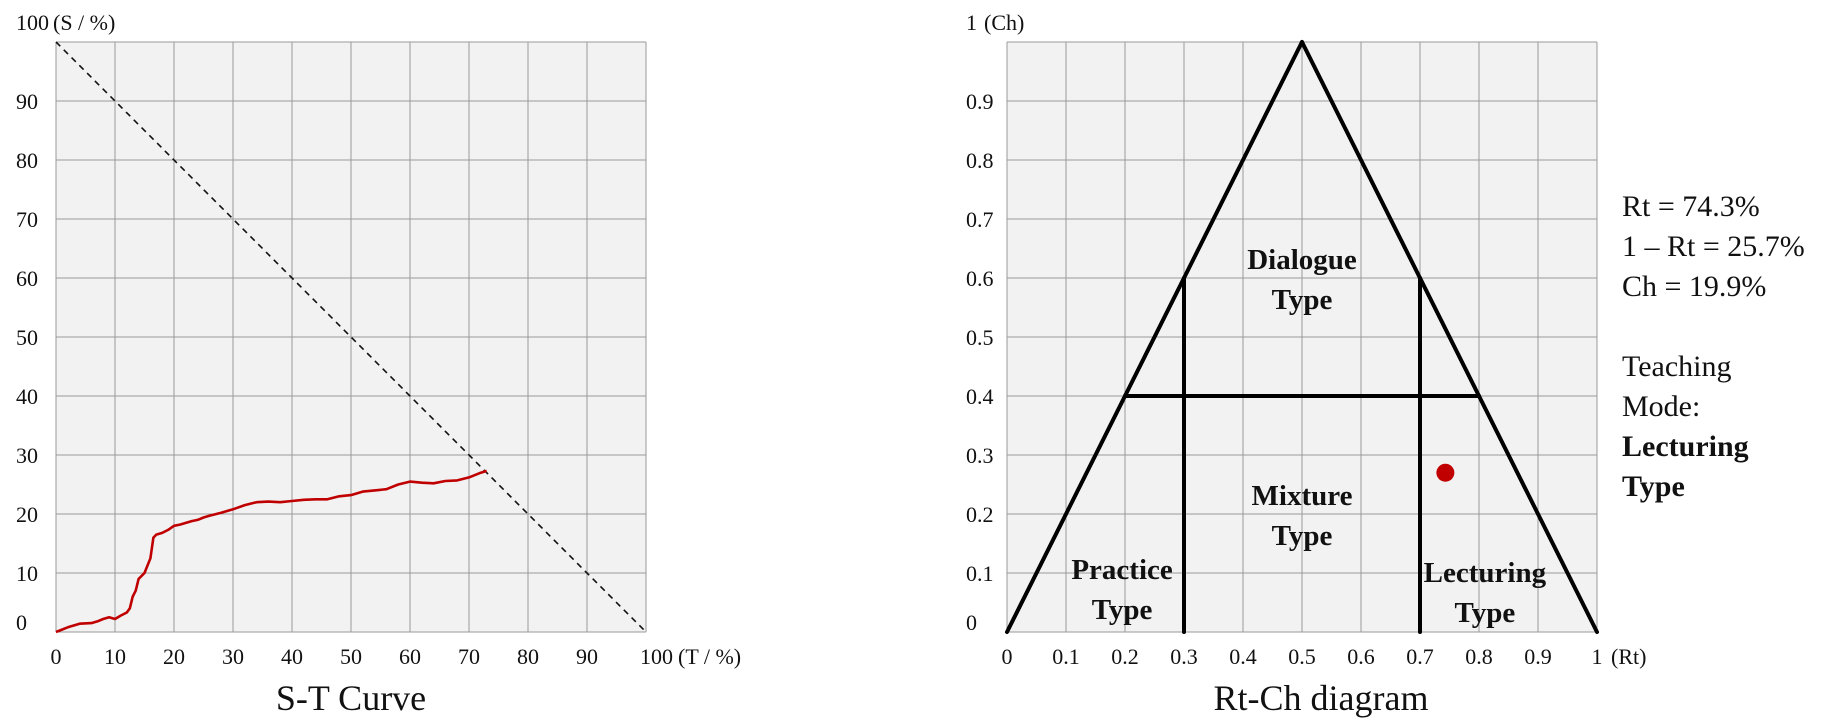 The height and width of the screenshot is (722, 1829). Describe the element at coordinates (27, 455) in the screenshot. I see `st-y-tick-label: 30` at that location.